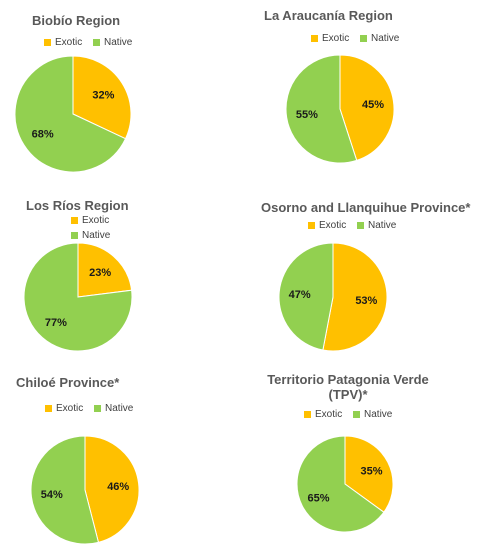 This screenshot has width=494, height=550. What do you see at coordinates (373, 105) in the screenshot?
I see `data-label-exotic: 45%` at bounding box center [373, 105].